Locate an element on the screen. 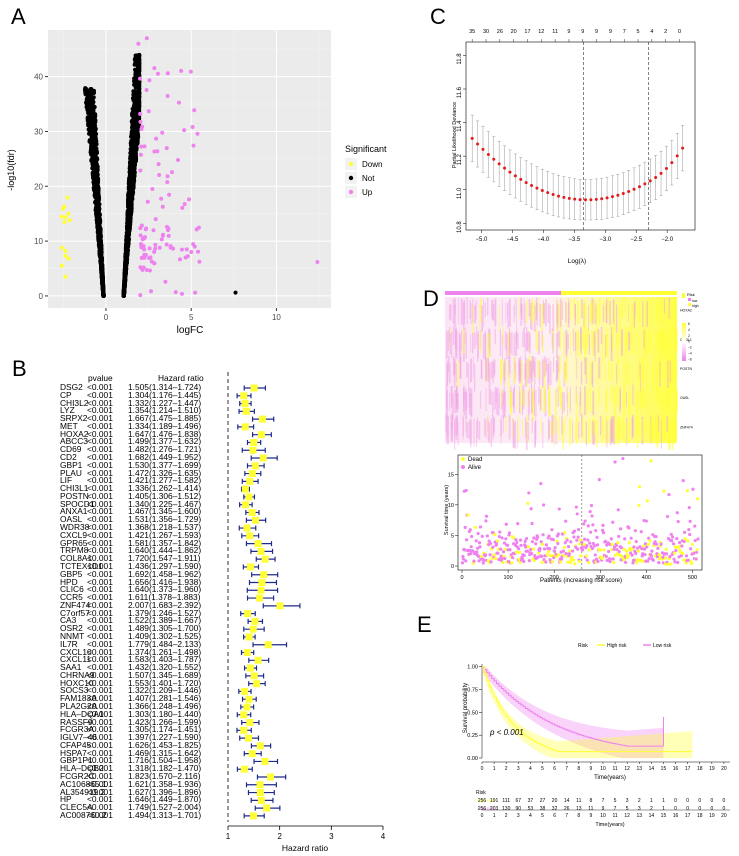 The image size is (739, 856). heatmap-scale-label: −4 is located at coordinates (690, 354).